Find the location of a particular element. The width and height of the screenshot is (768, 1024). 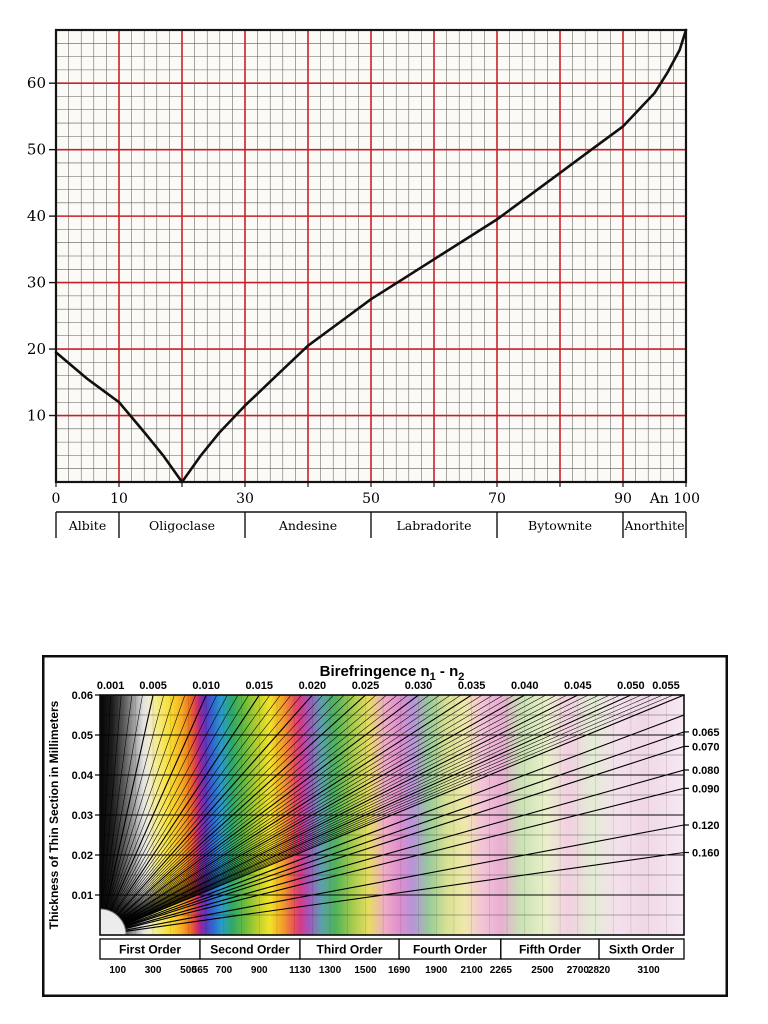

right-birefringence-label: 0.160 is located at coordinates (706, 854).